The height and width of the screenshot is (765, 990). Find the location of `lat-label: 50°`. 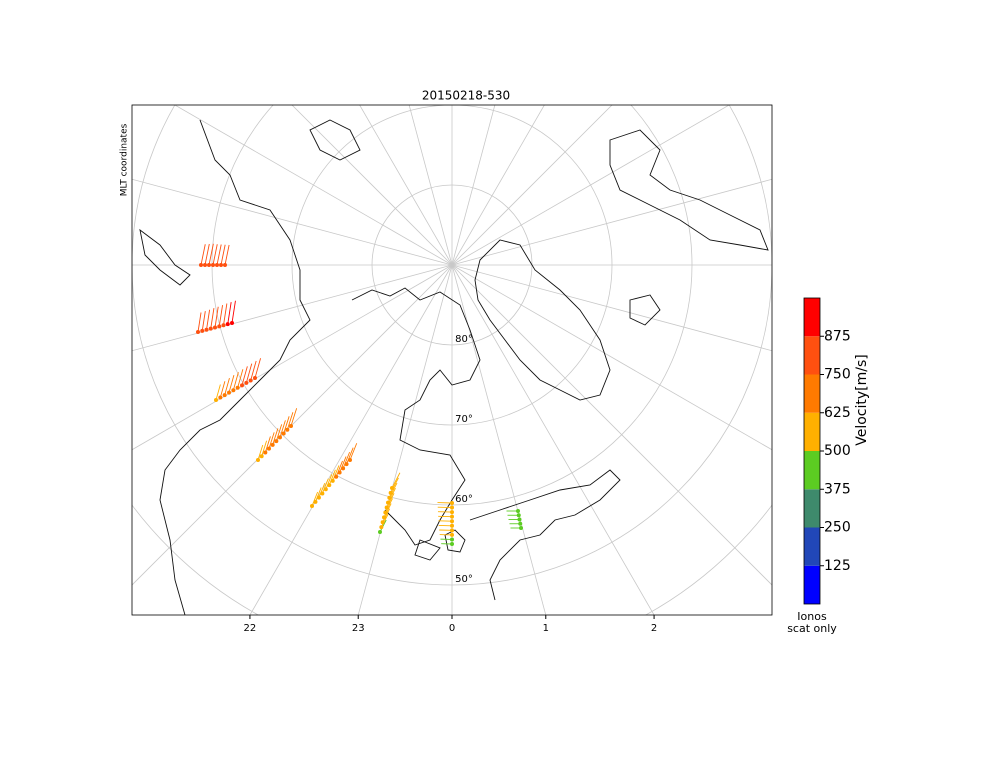

lat-label: 50° is located at coordinates (464, 579).